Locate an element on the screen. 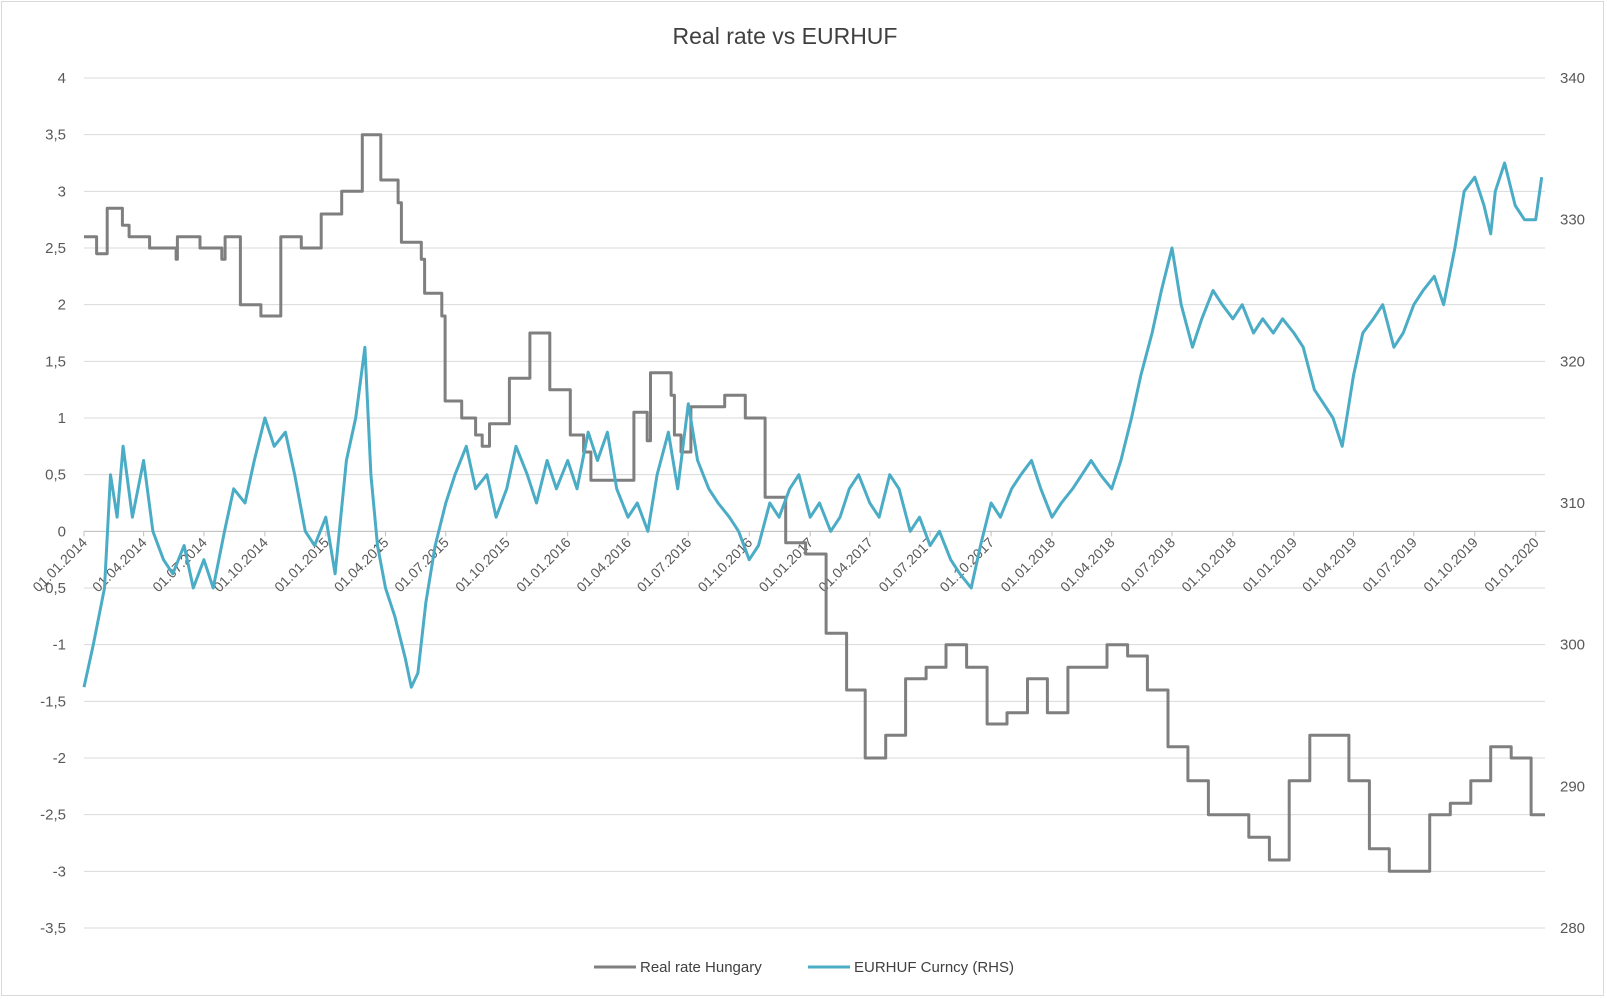  right-axis: 340 330 320 310 300 290 280 is located at coordinates (1572, 503).